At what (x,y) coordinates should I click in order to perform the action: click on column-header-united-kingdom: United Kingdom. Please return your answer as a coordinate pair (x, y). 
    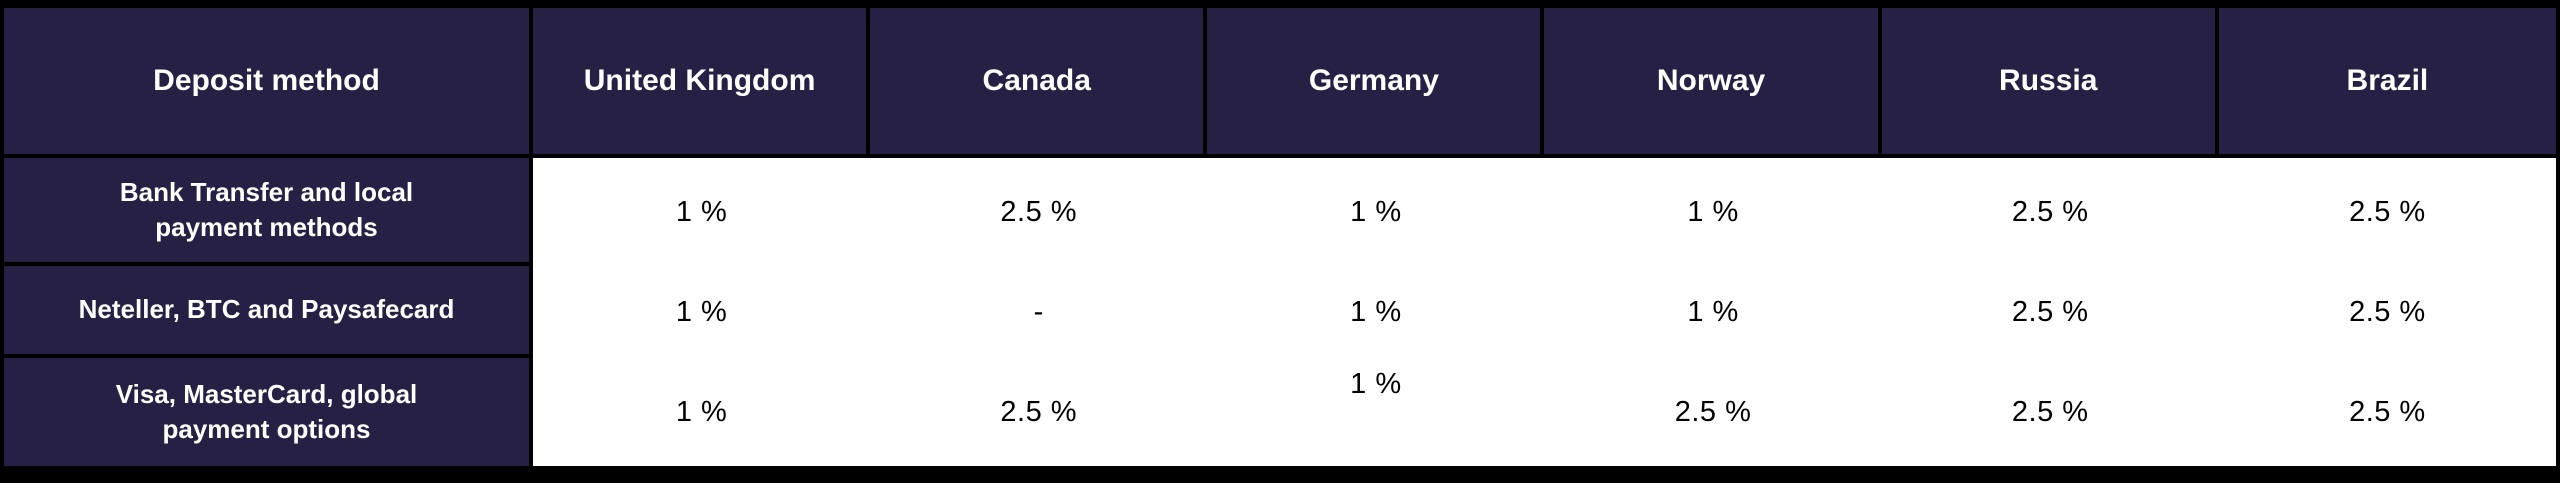
    Looking at the image, I should click on (702, 83).